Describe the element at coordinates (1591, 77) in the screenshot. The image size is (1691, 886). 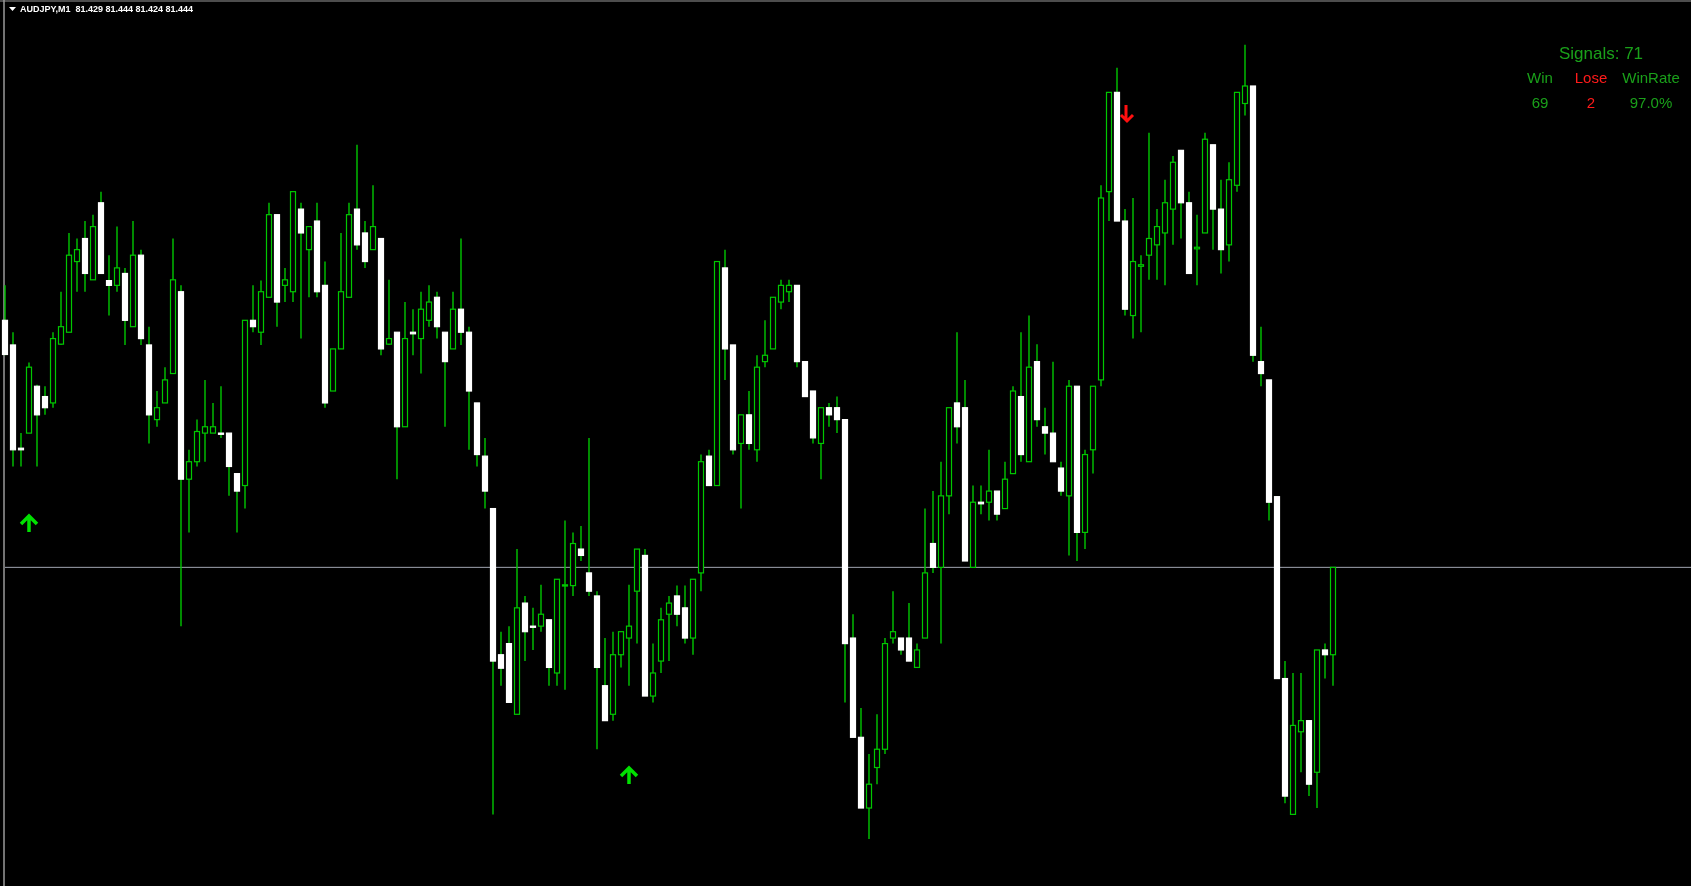
I see `text: Lose` at that location.